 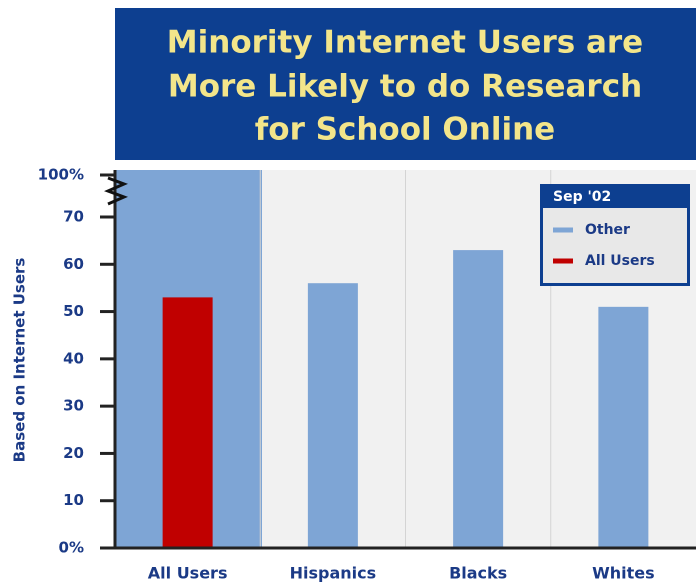 What do you see at coordinates (607, 230) in the screenshot?
I see `legend-label: Other` at bounding box center [607, 230].